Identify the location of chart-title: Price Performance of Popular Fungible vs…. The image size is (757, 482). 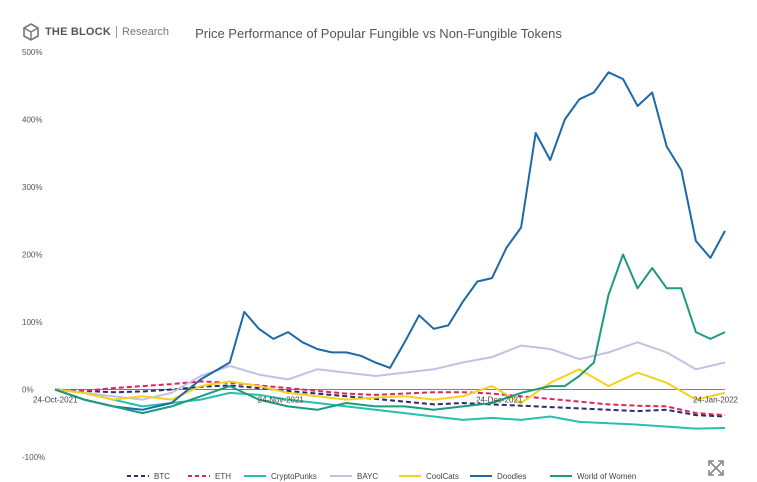
(378, 33).